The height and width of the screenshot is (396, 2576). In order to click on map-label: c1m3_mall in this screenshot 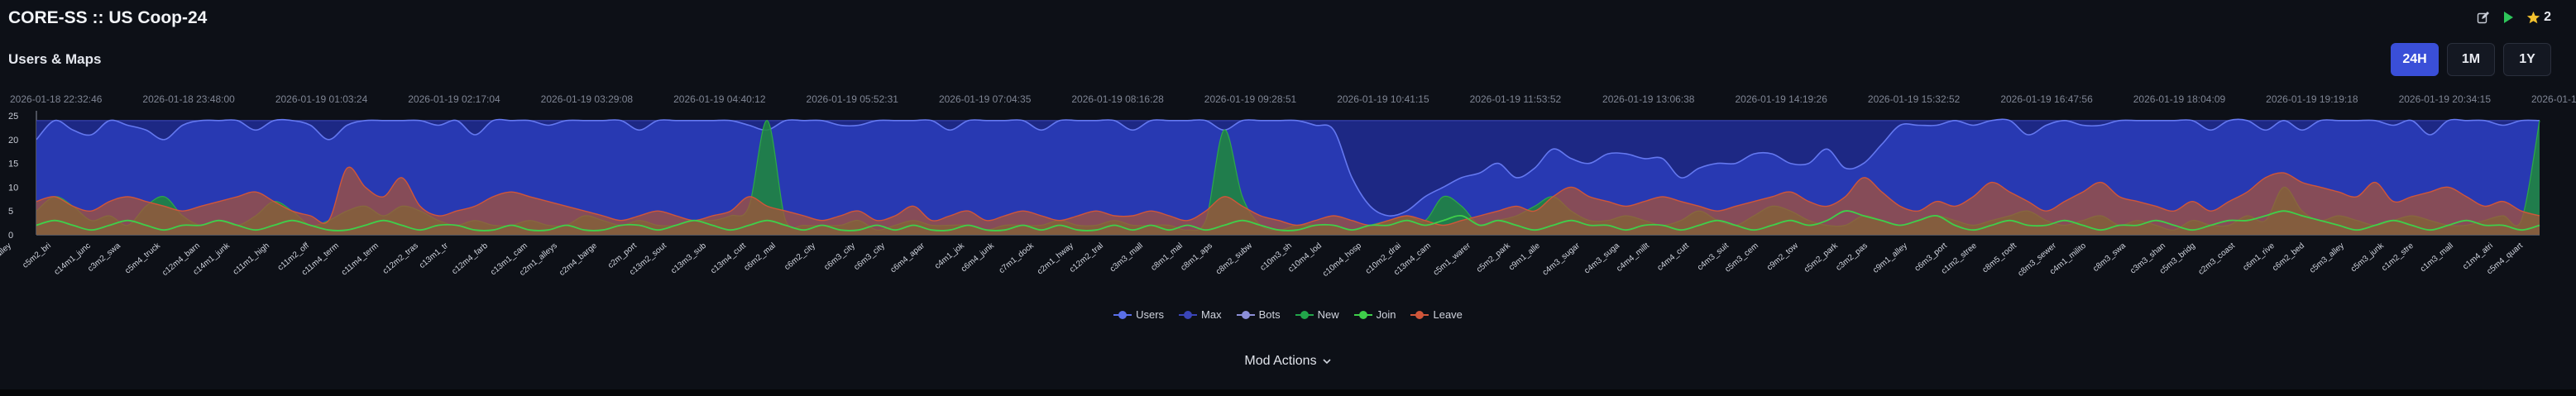, I will do `click(2437, 257)`.